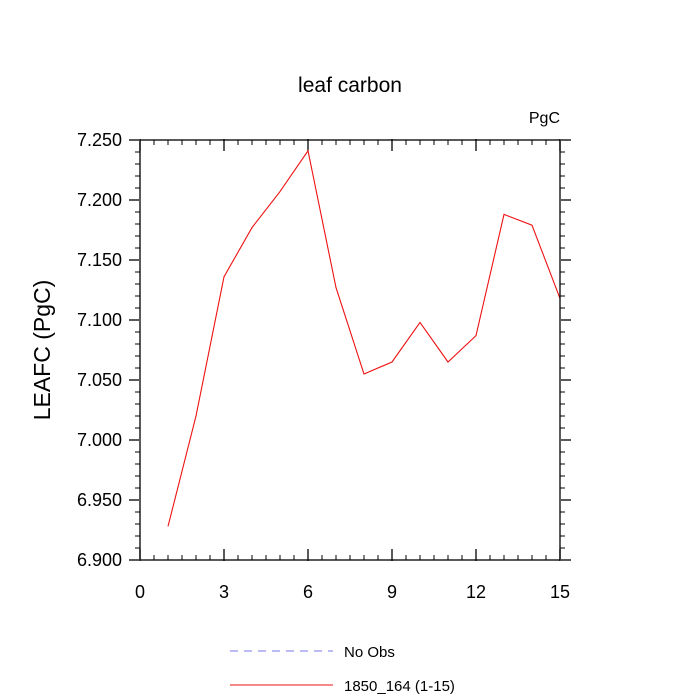  I want to click on y-tick-label: 7.200, so click(99, 200).